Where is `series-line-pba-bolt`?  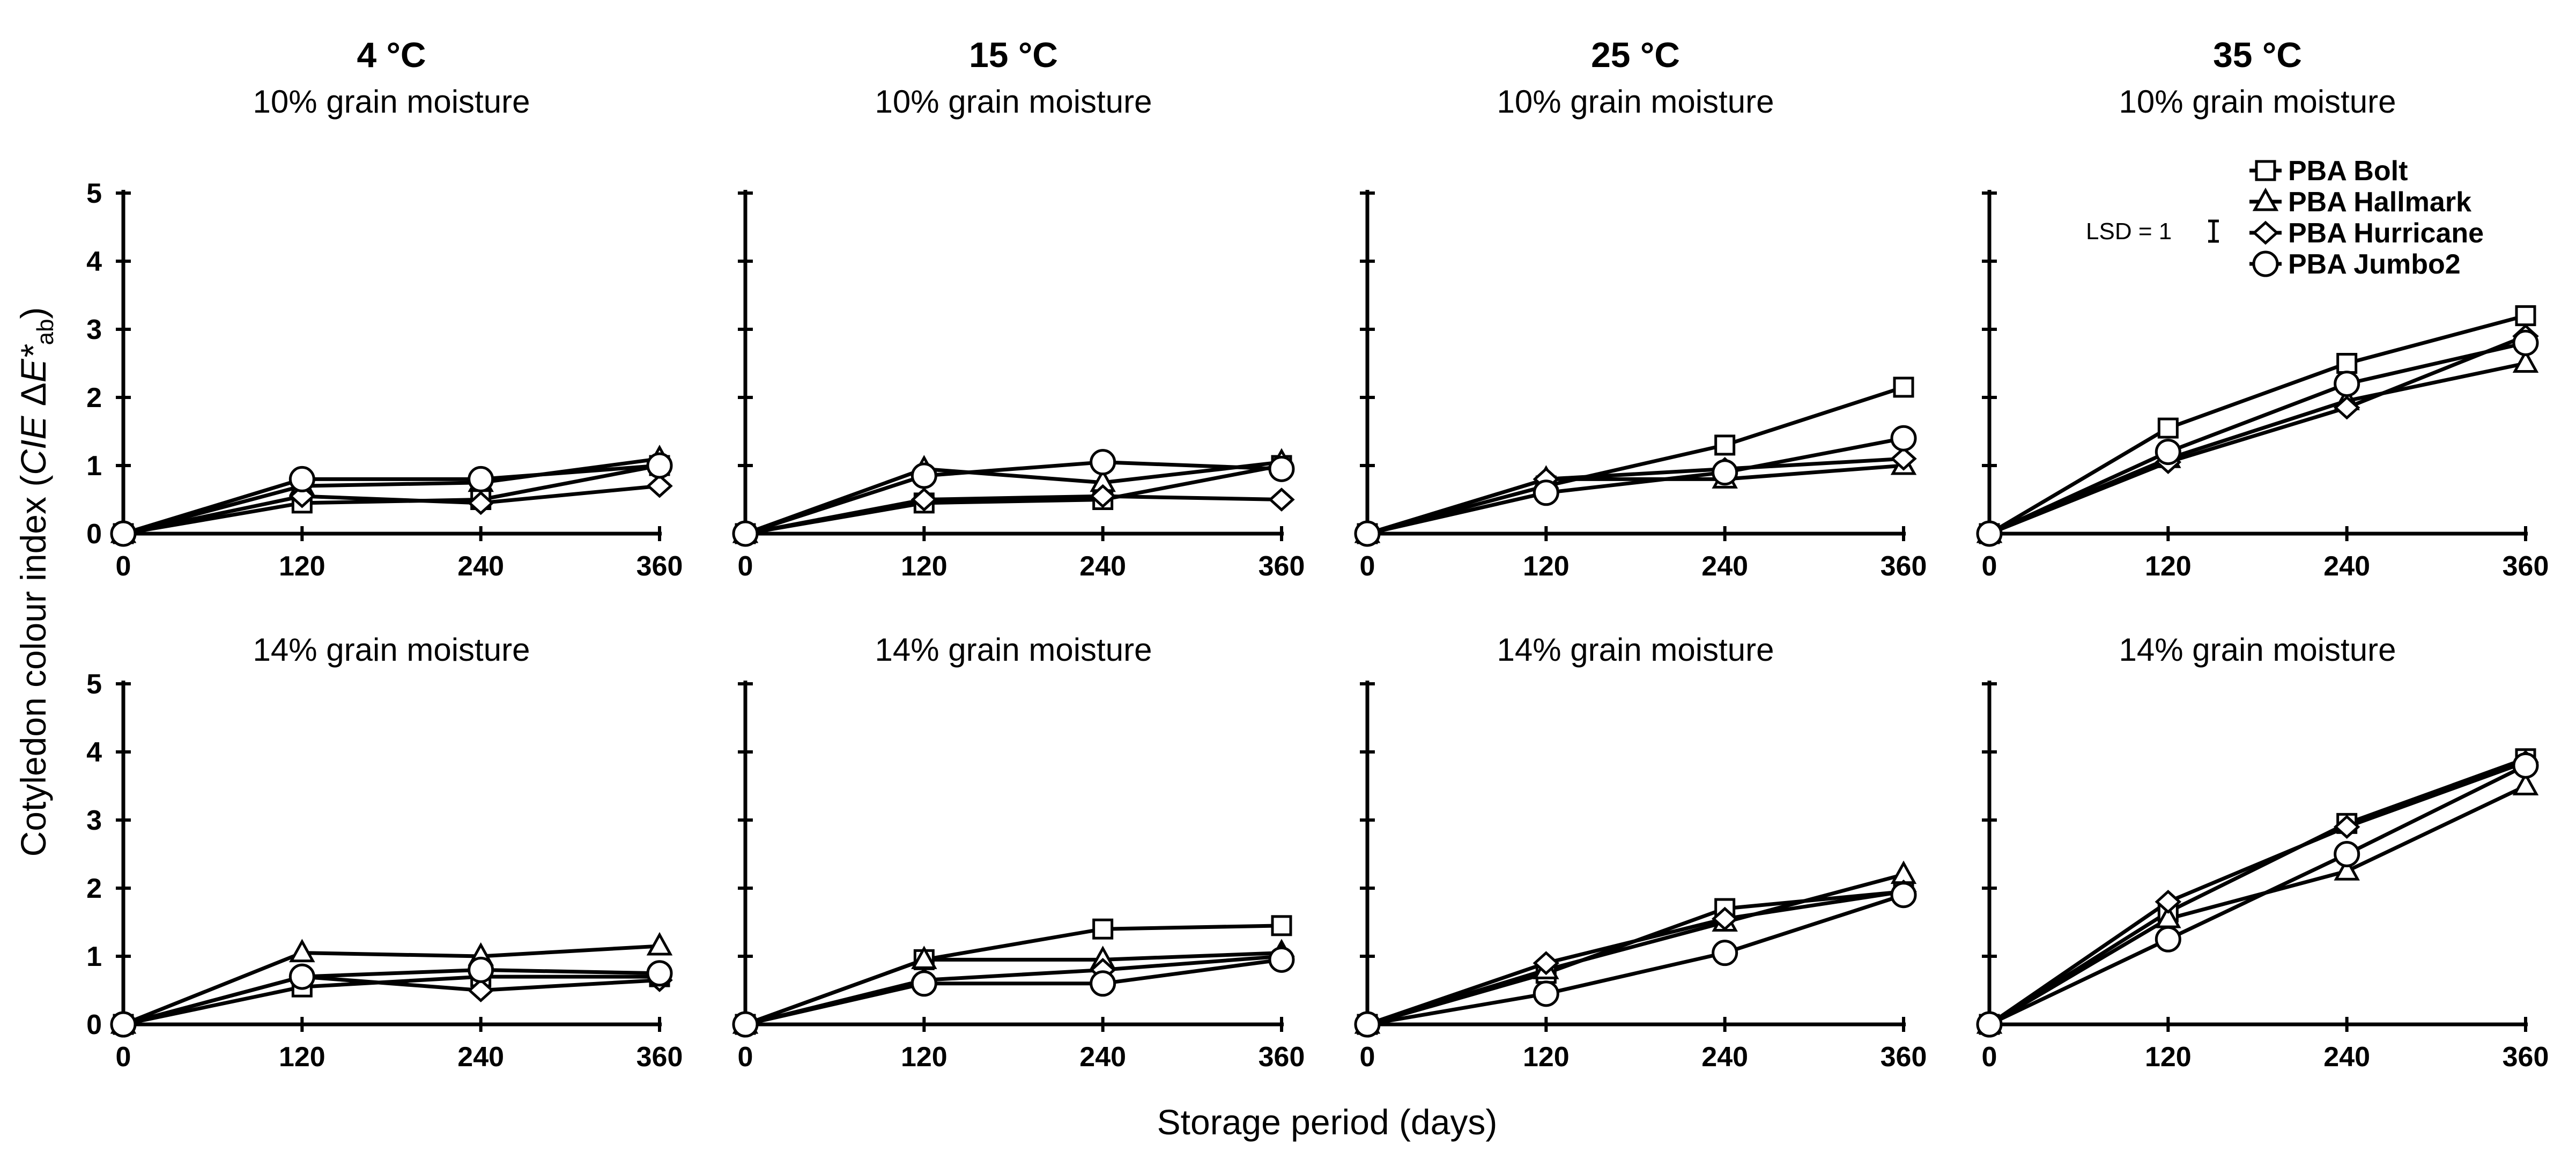 series-line-pba-bolt is located at coordinates (1635, 958).